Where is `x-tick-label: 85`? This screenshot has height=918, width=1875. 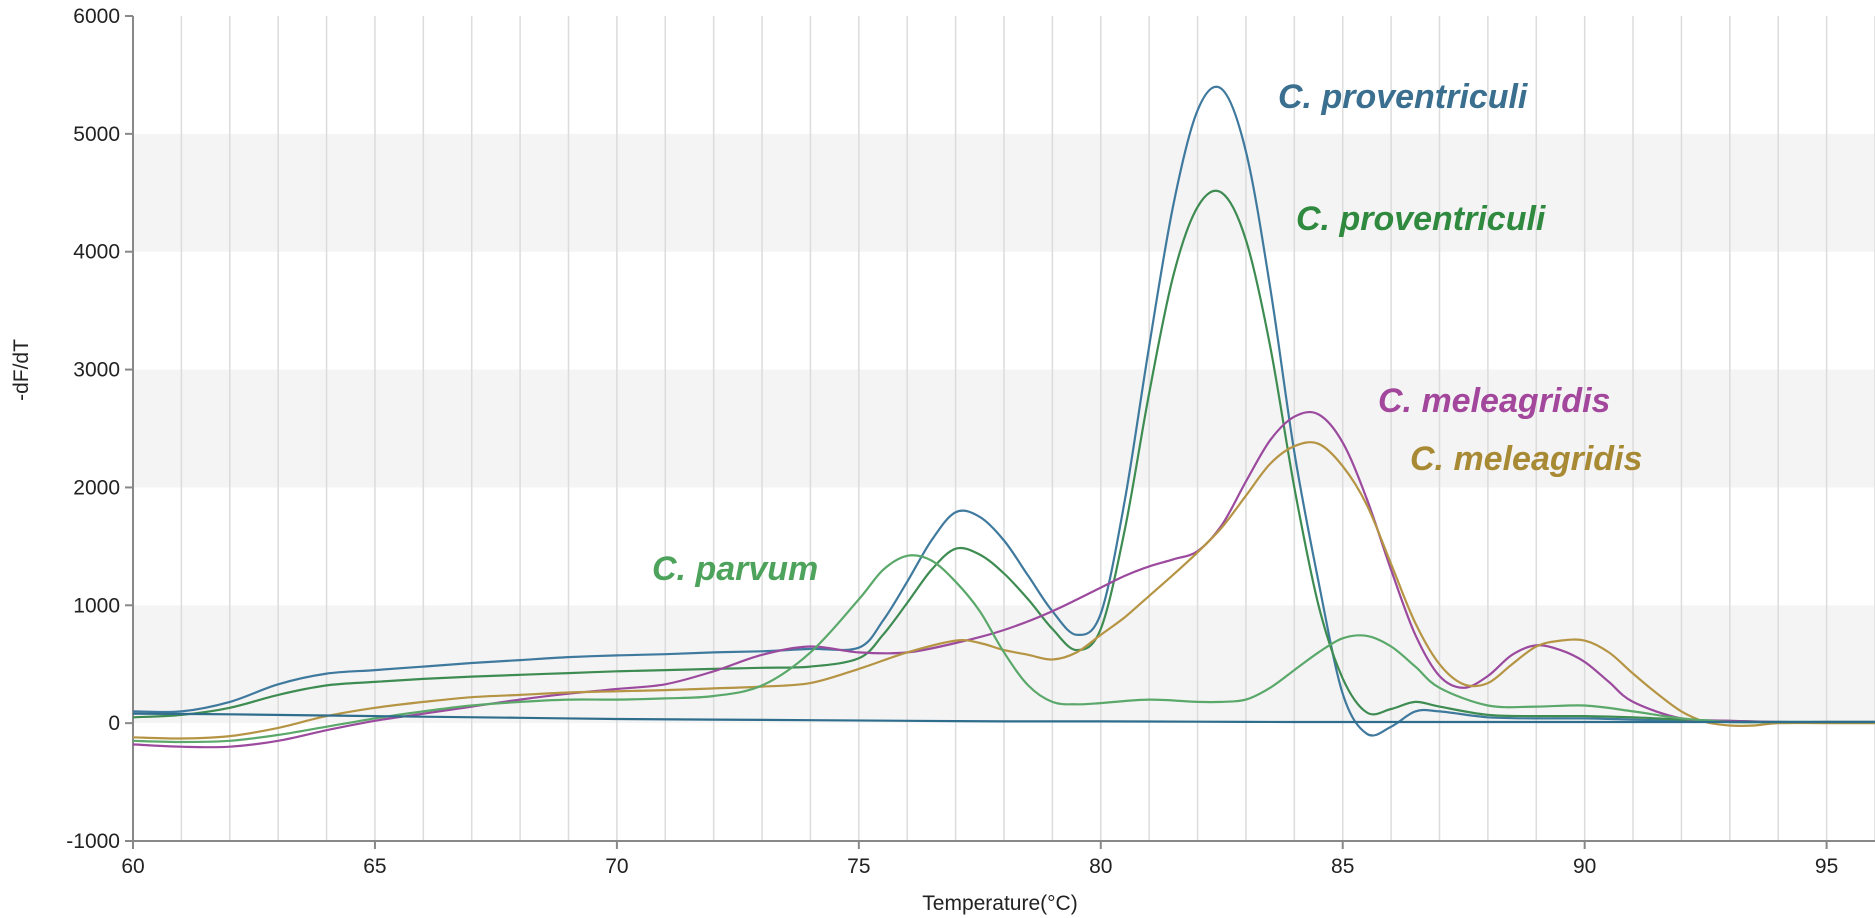
x-tick-label: 85 is located at coordinates (1342, 866).